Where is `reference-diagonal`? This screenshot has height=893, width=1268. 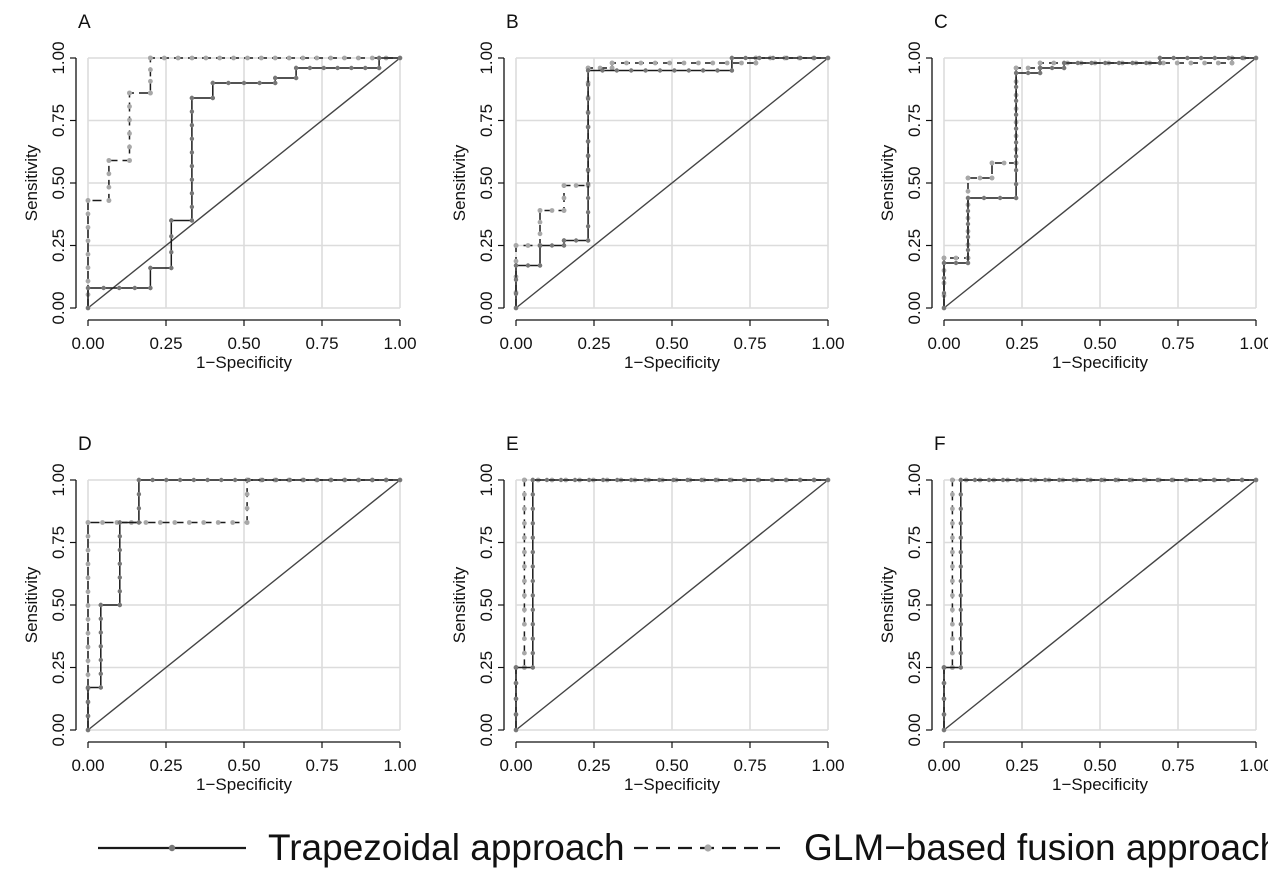
reference-diagonal is located at coordinates (1100, 605).